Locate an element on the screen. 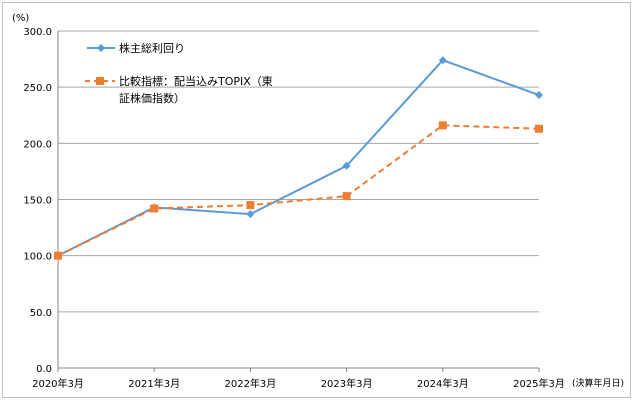  x-tick-label: 2023年3月 is located at coordinates (347, 383).